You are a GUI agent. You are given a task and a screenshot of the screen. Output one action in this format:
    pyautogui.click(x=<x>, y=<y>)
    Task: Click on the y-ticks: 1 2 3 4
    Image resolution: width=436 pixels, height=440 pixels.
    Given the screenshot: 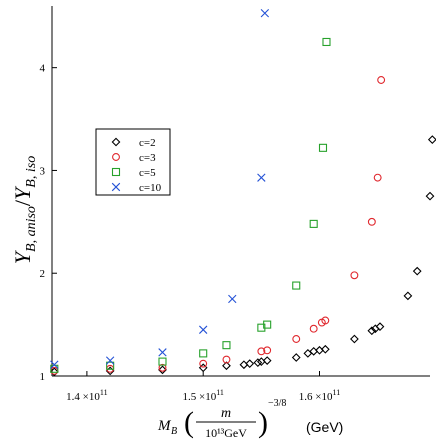 What is the action you would take?
    pyautogui.click(x=48, y=223)
    